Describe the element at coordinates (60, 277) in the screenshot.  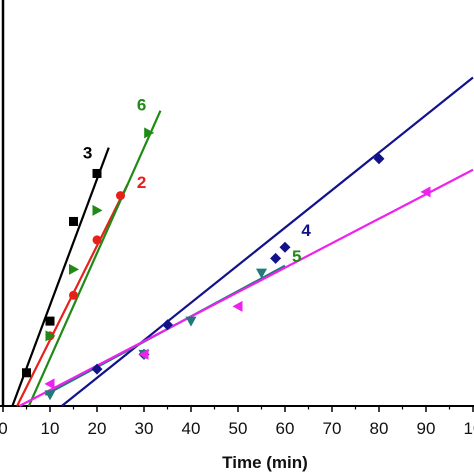
I see `fit-line` at that location.